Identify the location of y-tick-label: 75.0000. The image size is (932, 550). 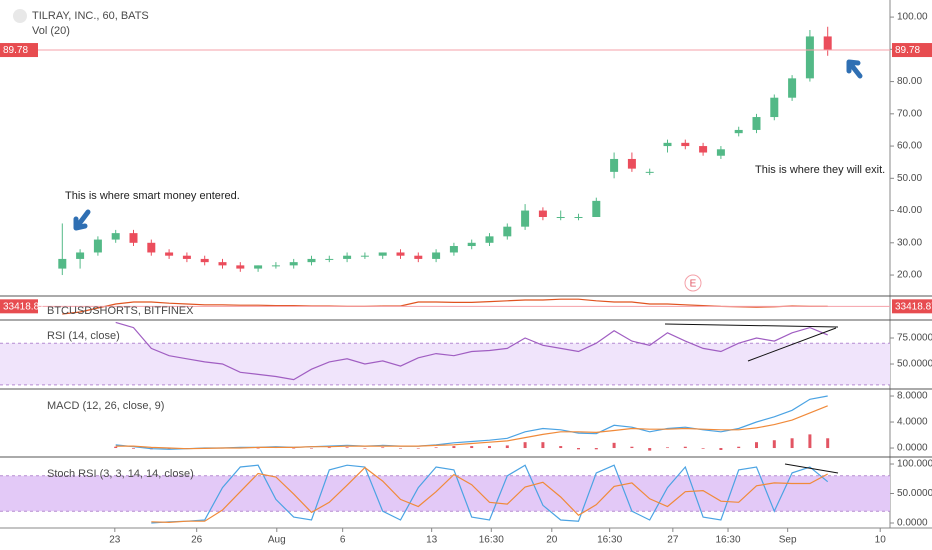
(914, 338).